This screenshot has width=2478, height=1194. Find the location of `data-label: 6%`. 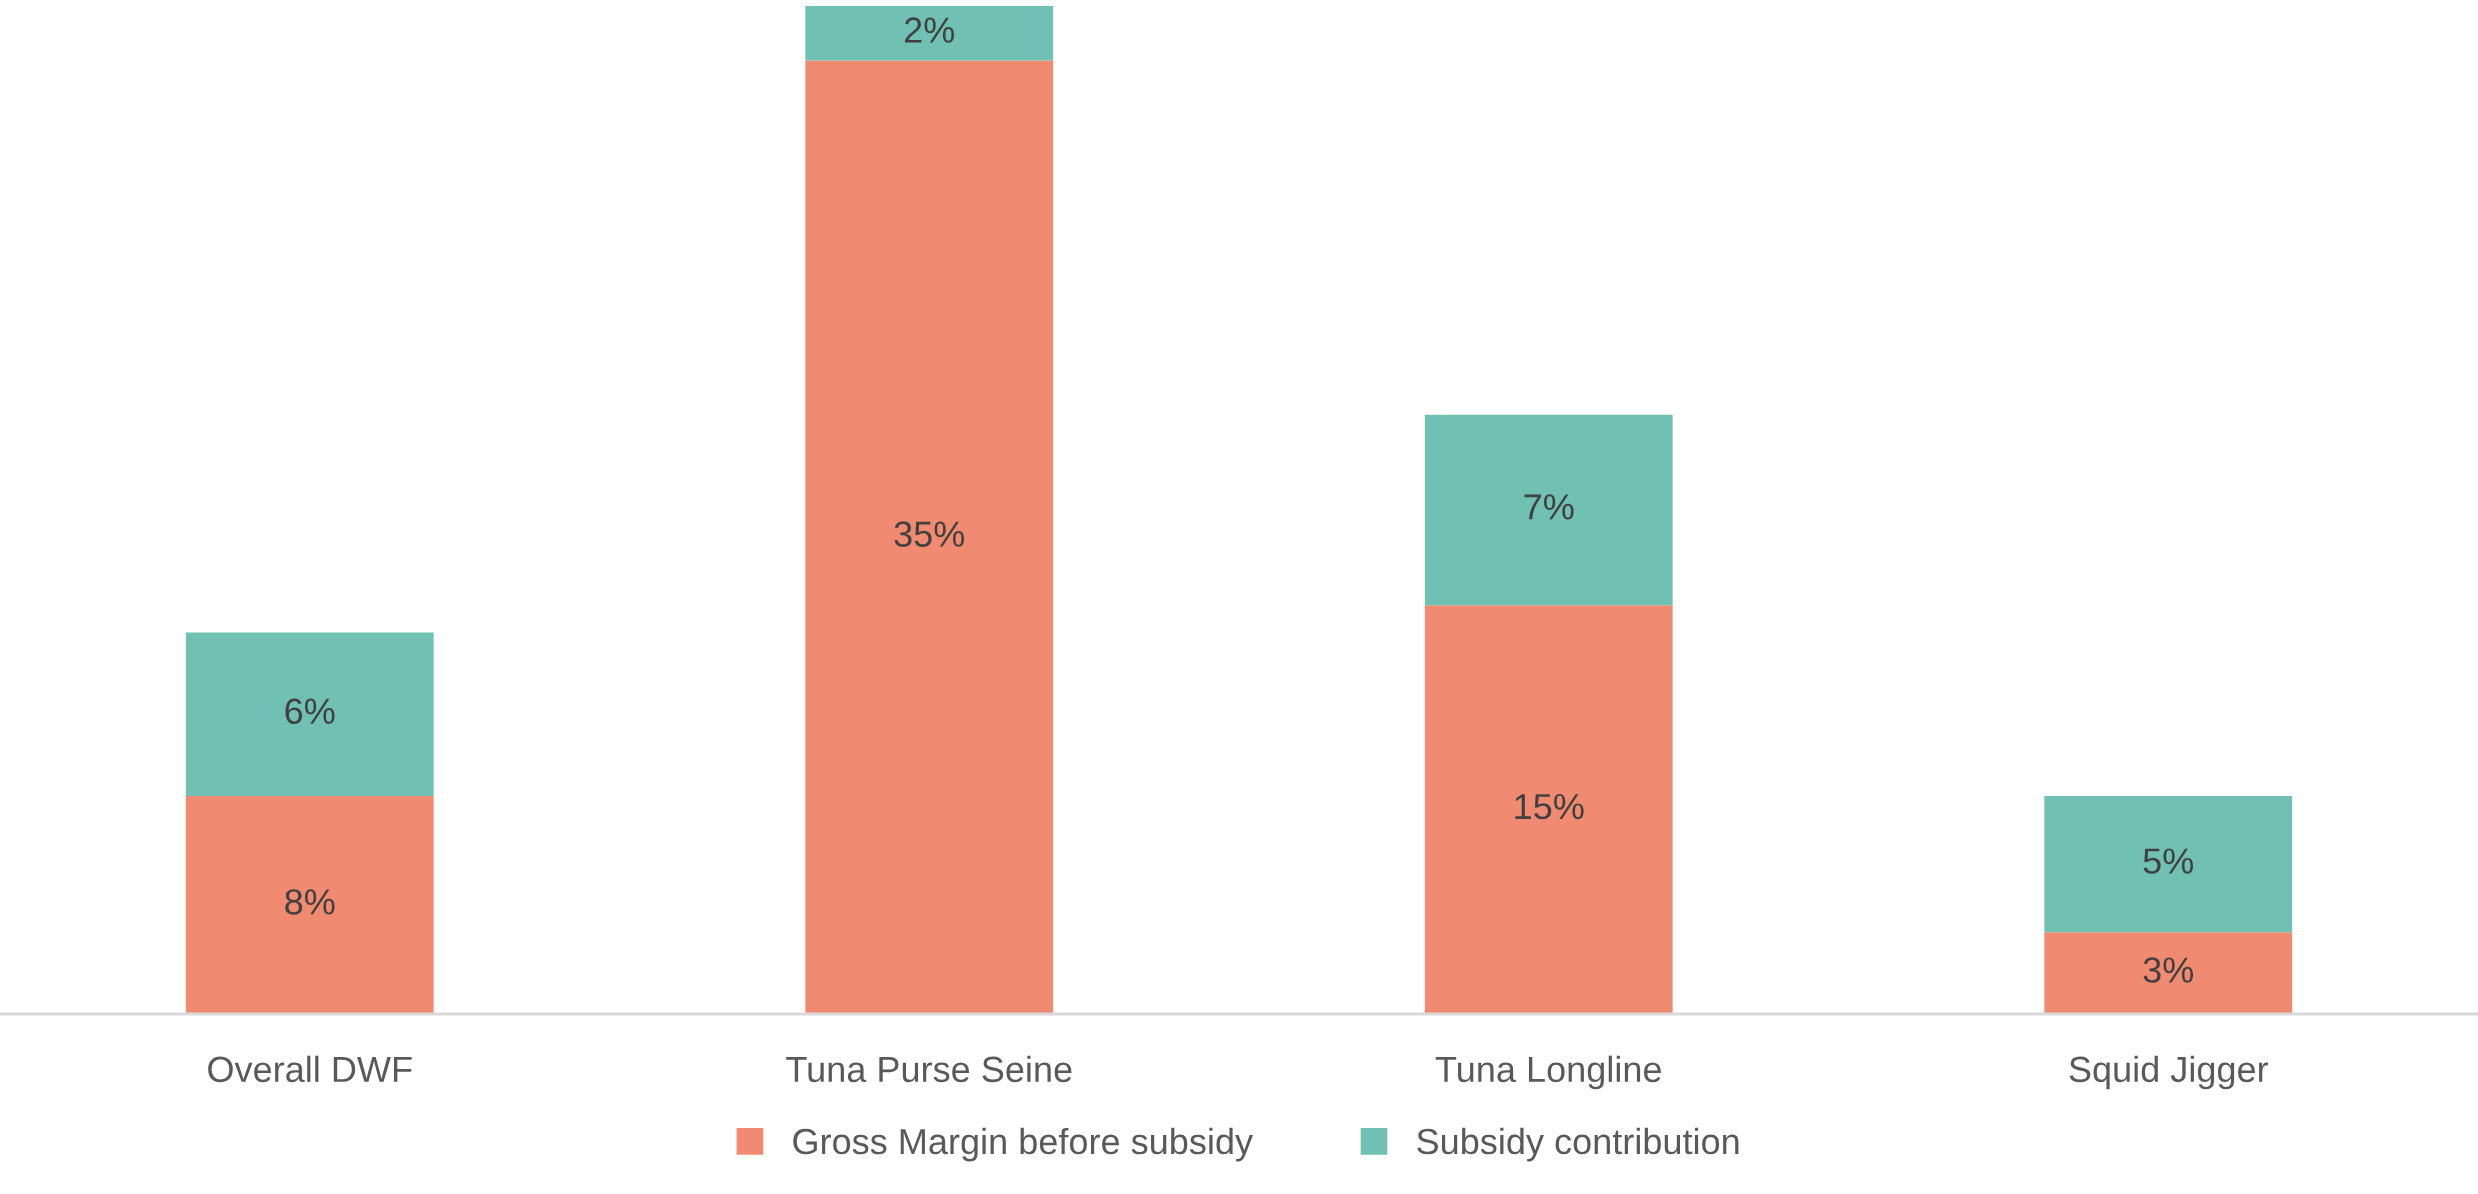

data-label: 6% is located at coordinates (310, 711).